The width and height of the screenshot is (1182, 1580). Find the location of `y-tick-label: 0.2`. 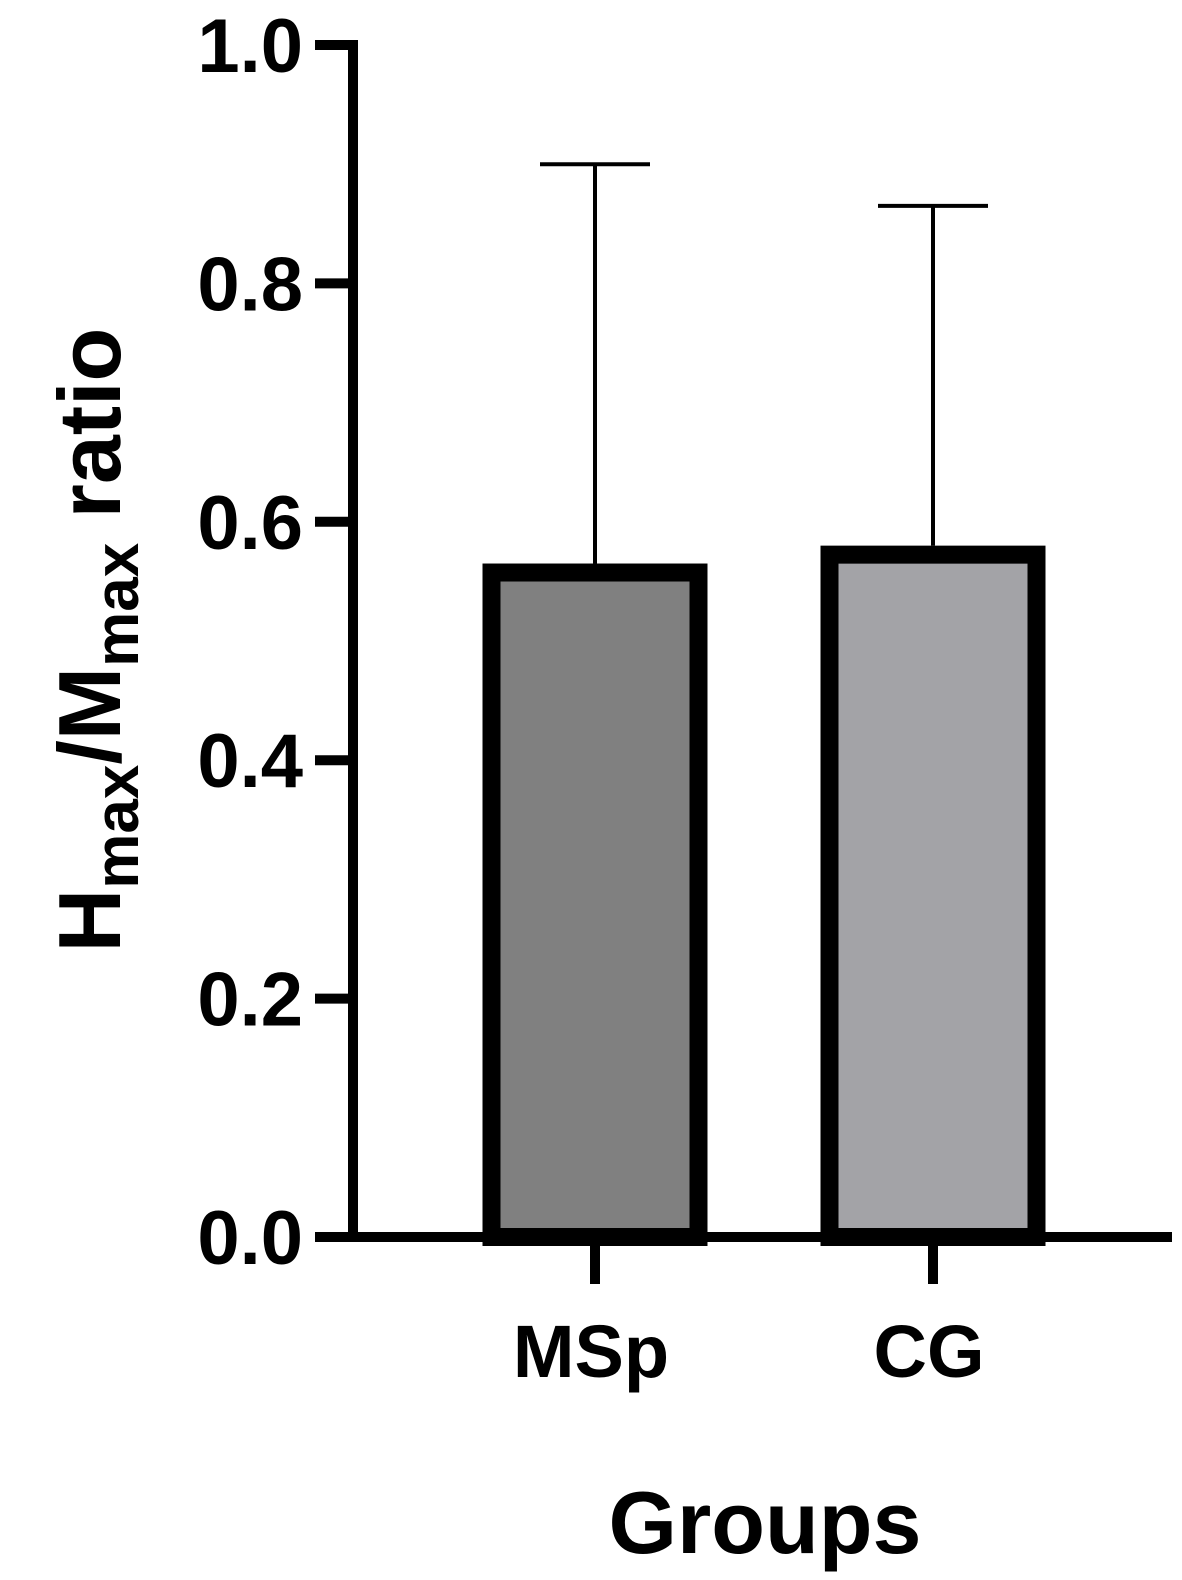

y-tick-label: 0.2 is located at coordinates (250, 1000).